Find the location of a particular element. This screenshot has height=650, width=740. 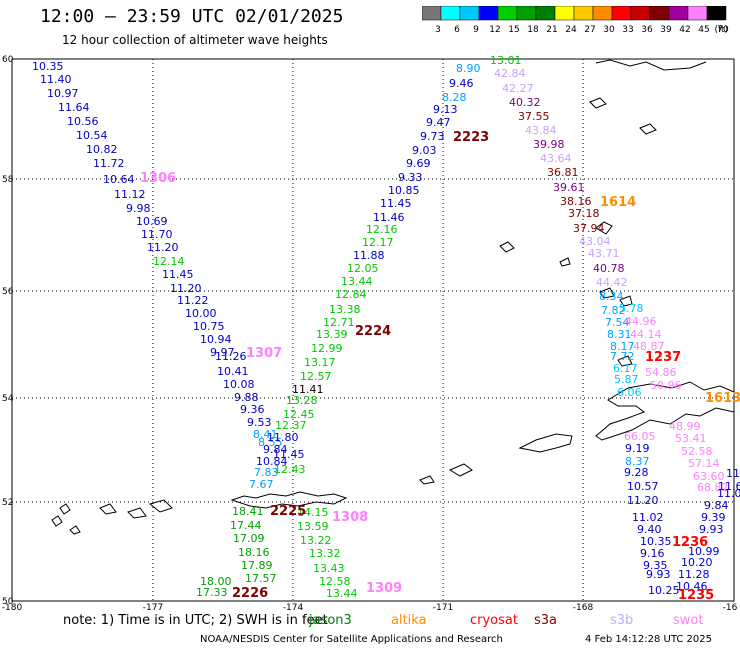

wave-height-value: 9.40 is located at coordinates (649, 529).